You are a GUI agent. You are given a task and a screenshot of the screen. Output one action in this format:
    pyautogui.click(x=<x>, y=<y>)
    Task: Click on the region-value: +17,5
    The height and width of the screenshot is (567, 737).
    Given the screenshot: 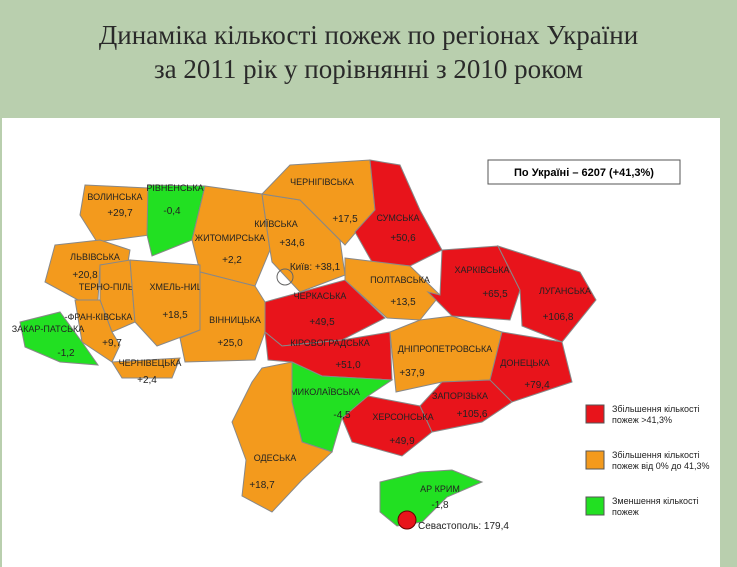 What is the action you would take?
    pyautogui.click(x=345, y=219)
    